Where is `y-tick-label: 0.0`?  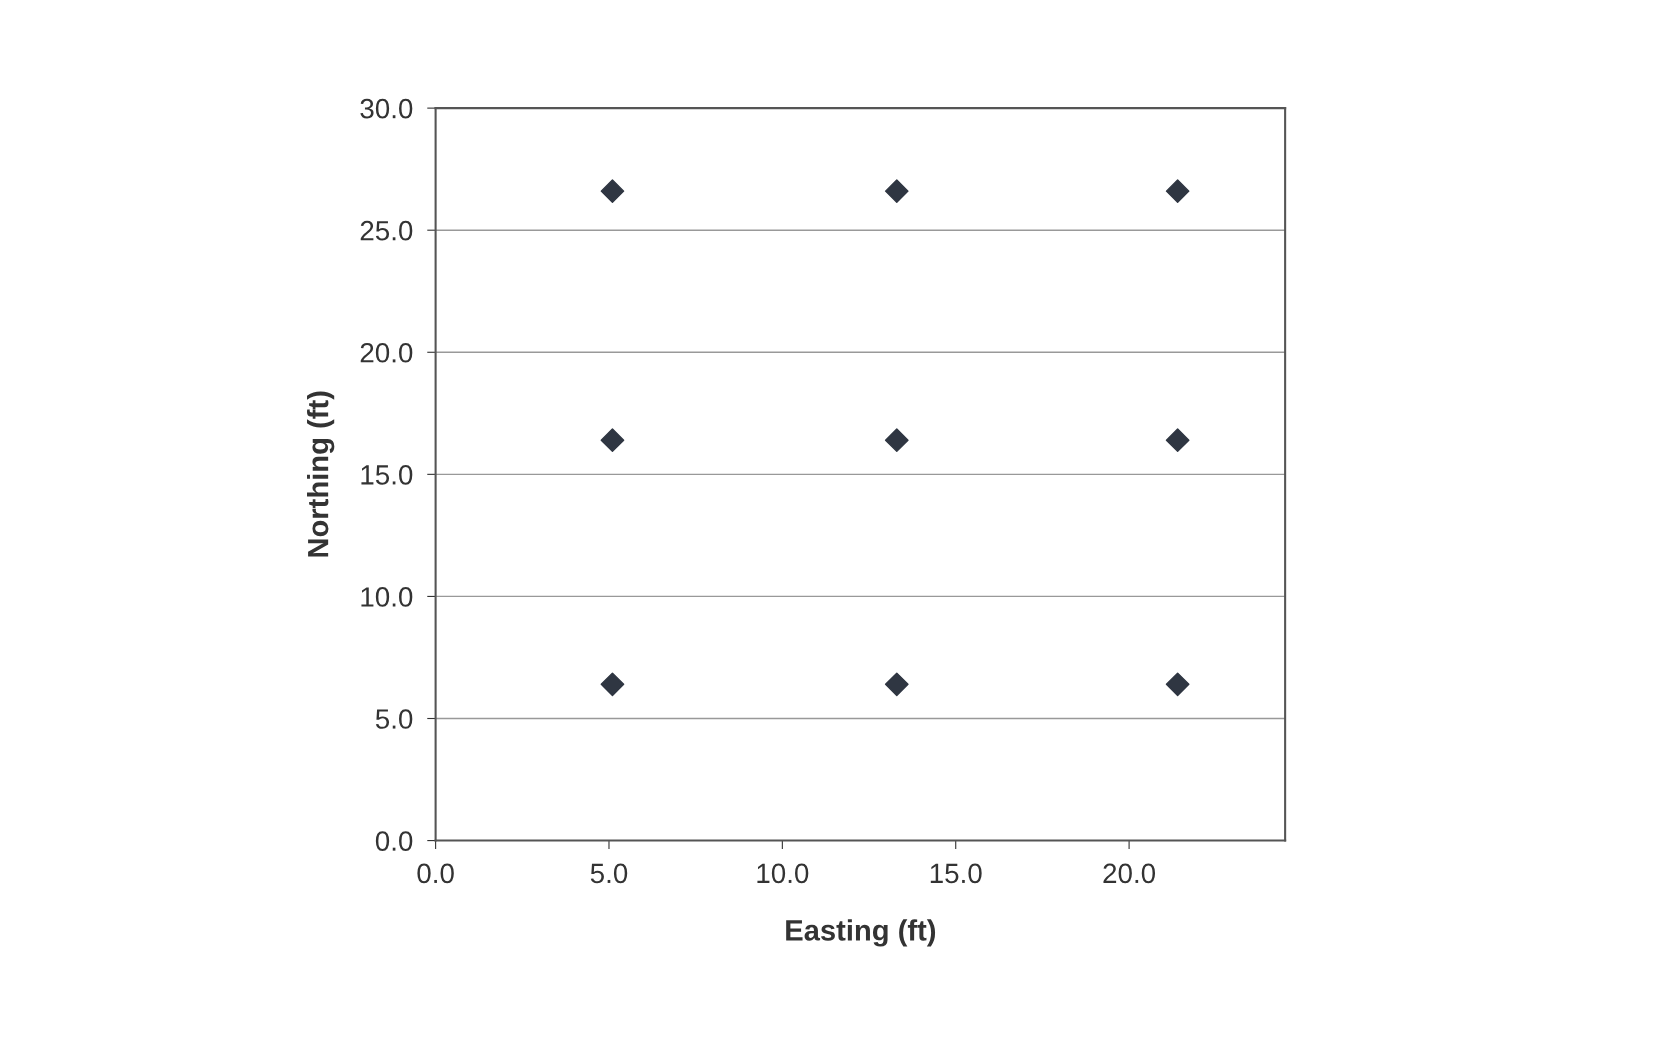 y-tick-label: 0.0 is located at coordinates (394, 841).